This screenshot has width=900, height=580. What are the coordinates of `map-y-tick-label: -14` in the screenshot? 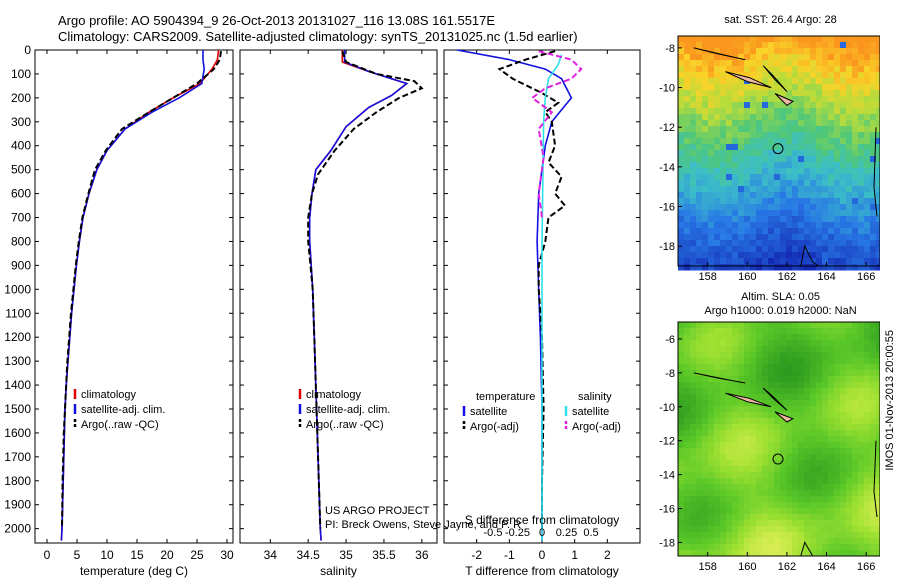 It's located at (667, 168).